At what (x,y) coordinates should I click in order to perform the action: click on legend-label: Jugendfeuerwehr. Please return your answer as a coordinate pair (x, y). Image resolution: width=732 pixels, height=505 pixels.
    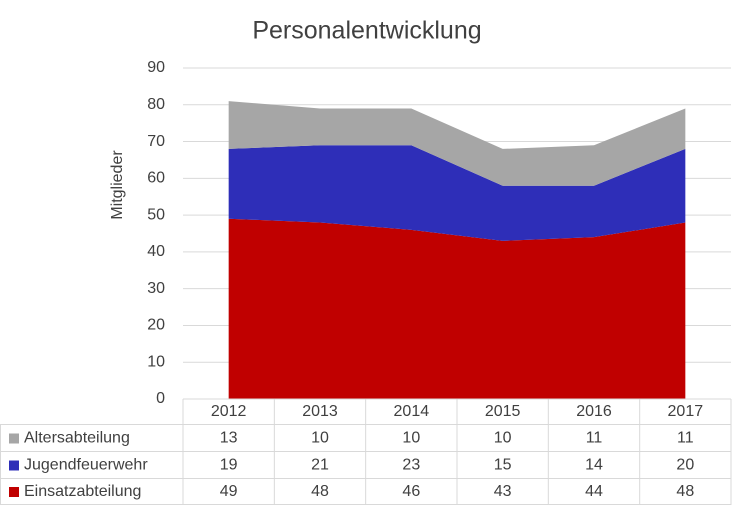
    Looking at the image, I should click on (86, 465).